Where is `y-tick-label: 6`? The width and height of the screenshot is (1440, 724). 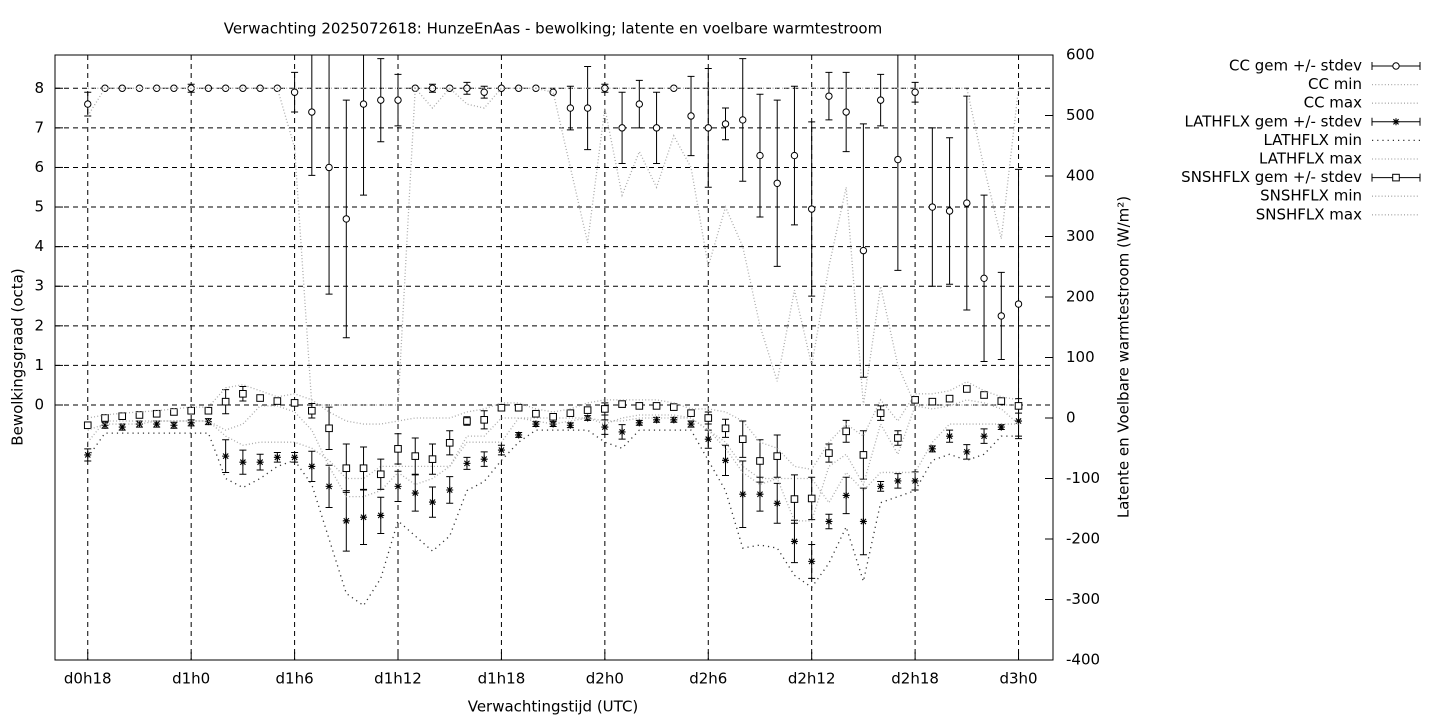 y-tick-label: 6 is located at coordinates (39, 167).